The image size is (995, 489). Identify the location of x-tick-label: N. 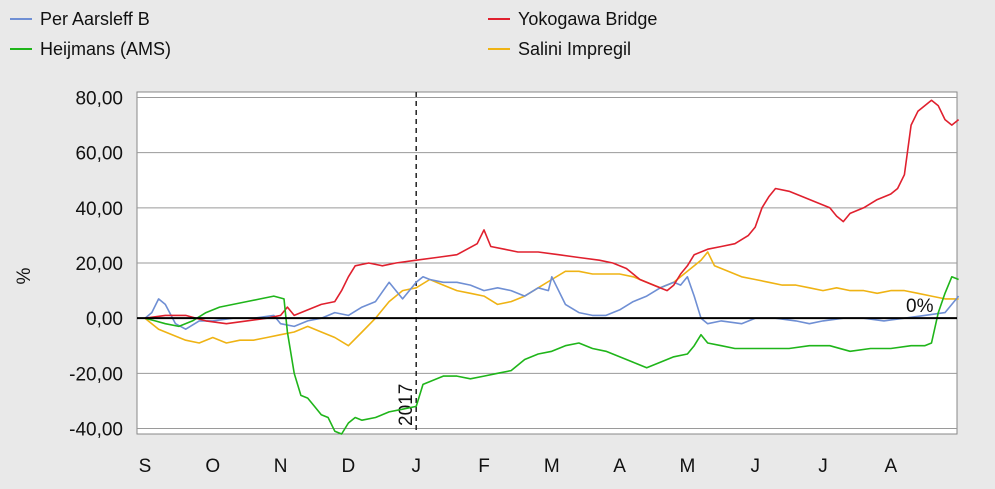
(281, 466).